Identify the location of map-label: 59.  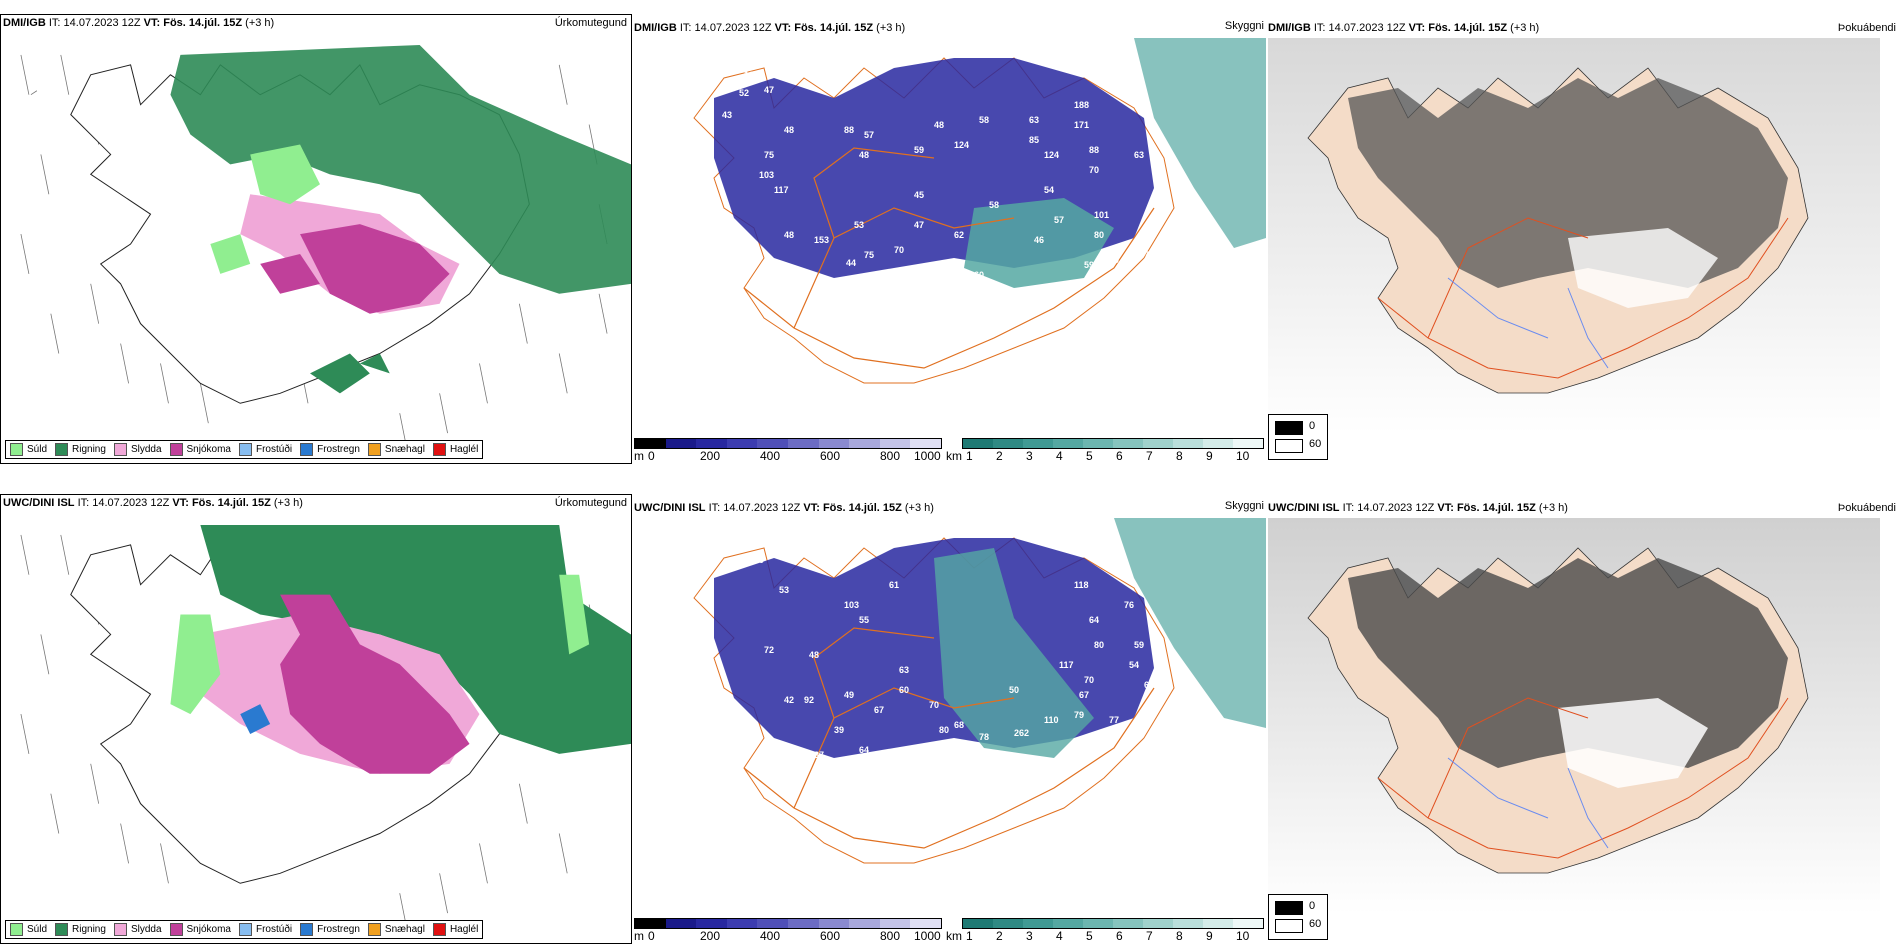
(919, 150).